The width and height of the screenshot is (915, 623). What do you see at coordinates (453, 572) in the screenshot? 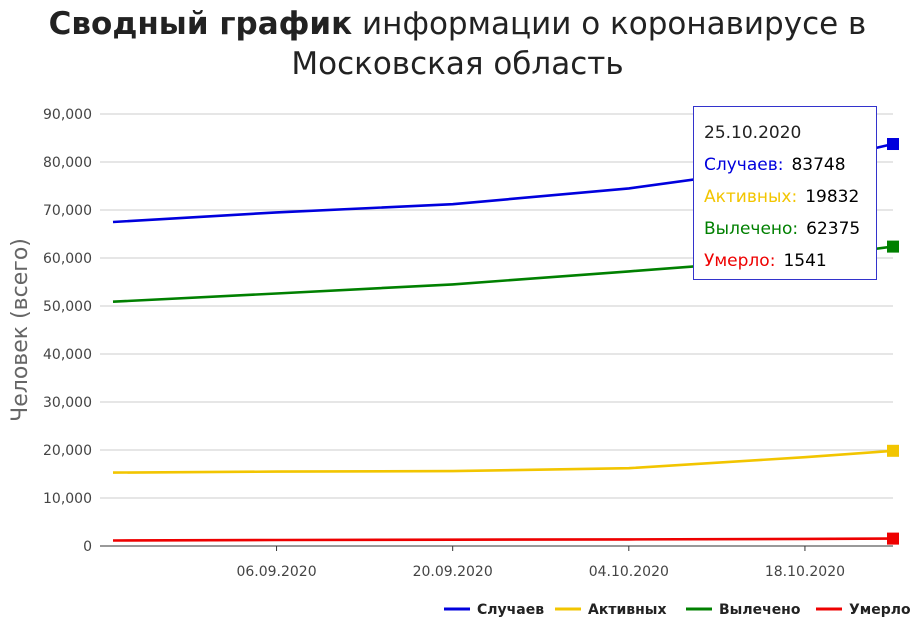
I see `x-tick-label: 20.09.2020` at bounding box center [453, 572].